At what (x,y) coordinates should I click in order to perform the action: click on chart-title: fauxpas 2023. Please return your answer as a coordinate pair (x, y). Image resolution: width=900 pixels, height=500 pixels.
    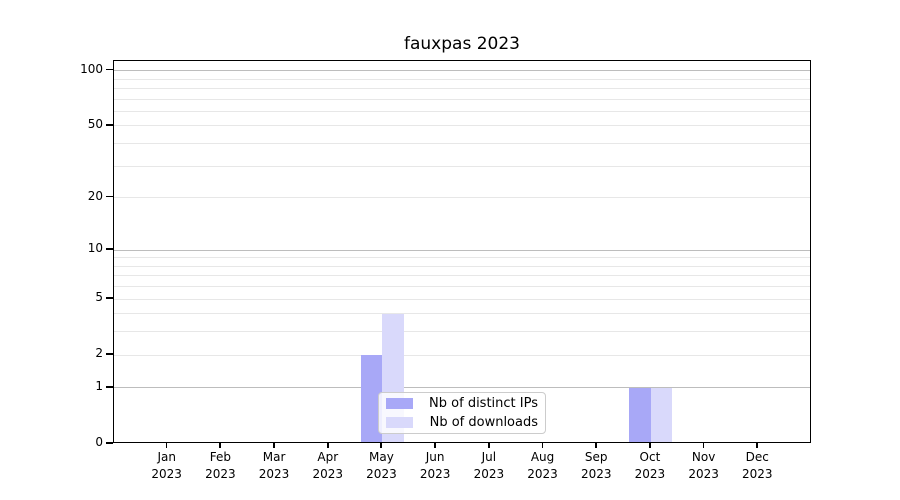
    Looking at the image, I should click on (462, 44).